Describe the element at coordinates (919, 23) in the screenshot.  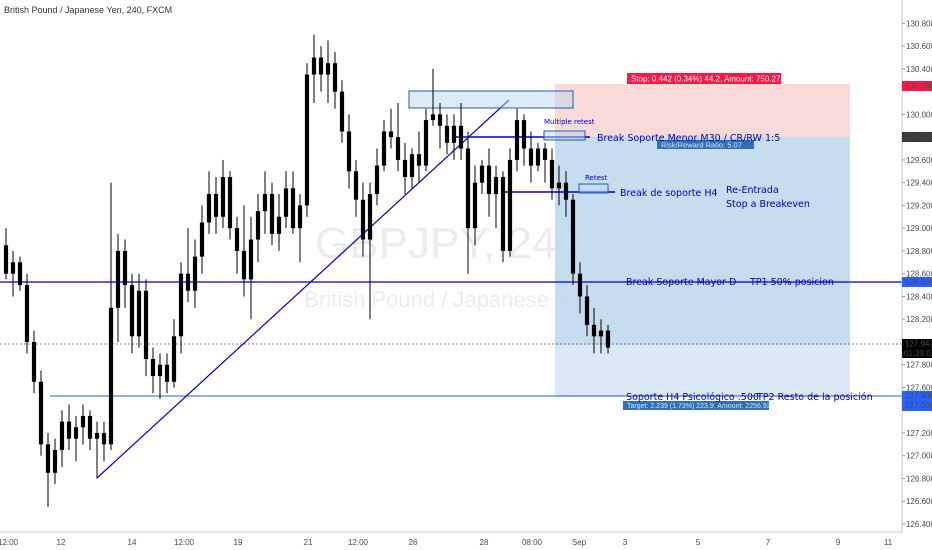
I see `price-tick-label: 130.800` at that location.